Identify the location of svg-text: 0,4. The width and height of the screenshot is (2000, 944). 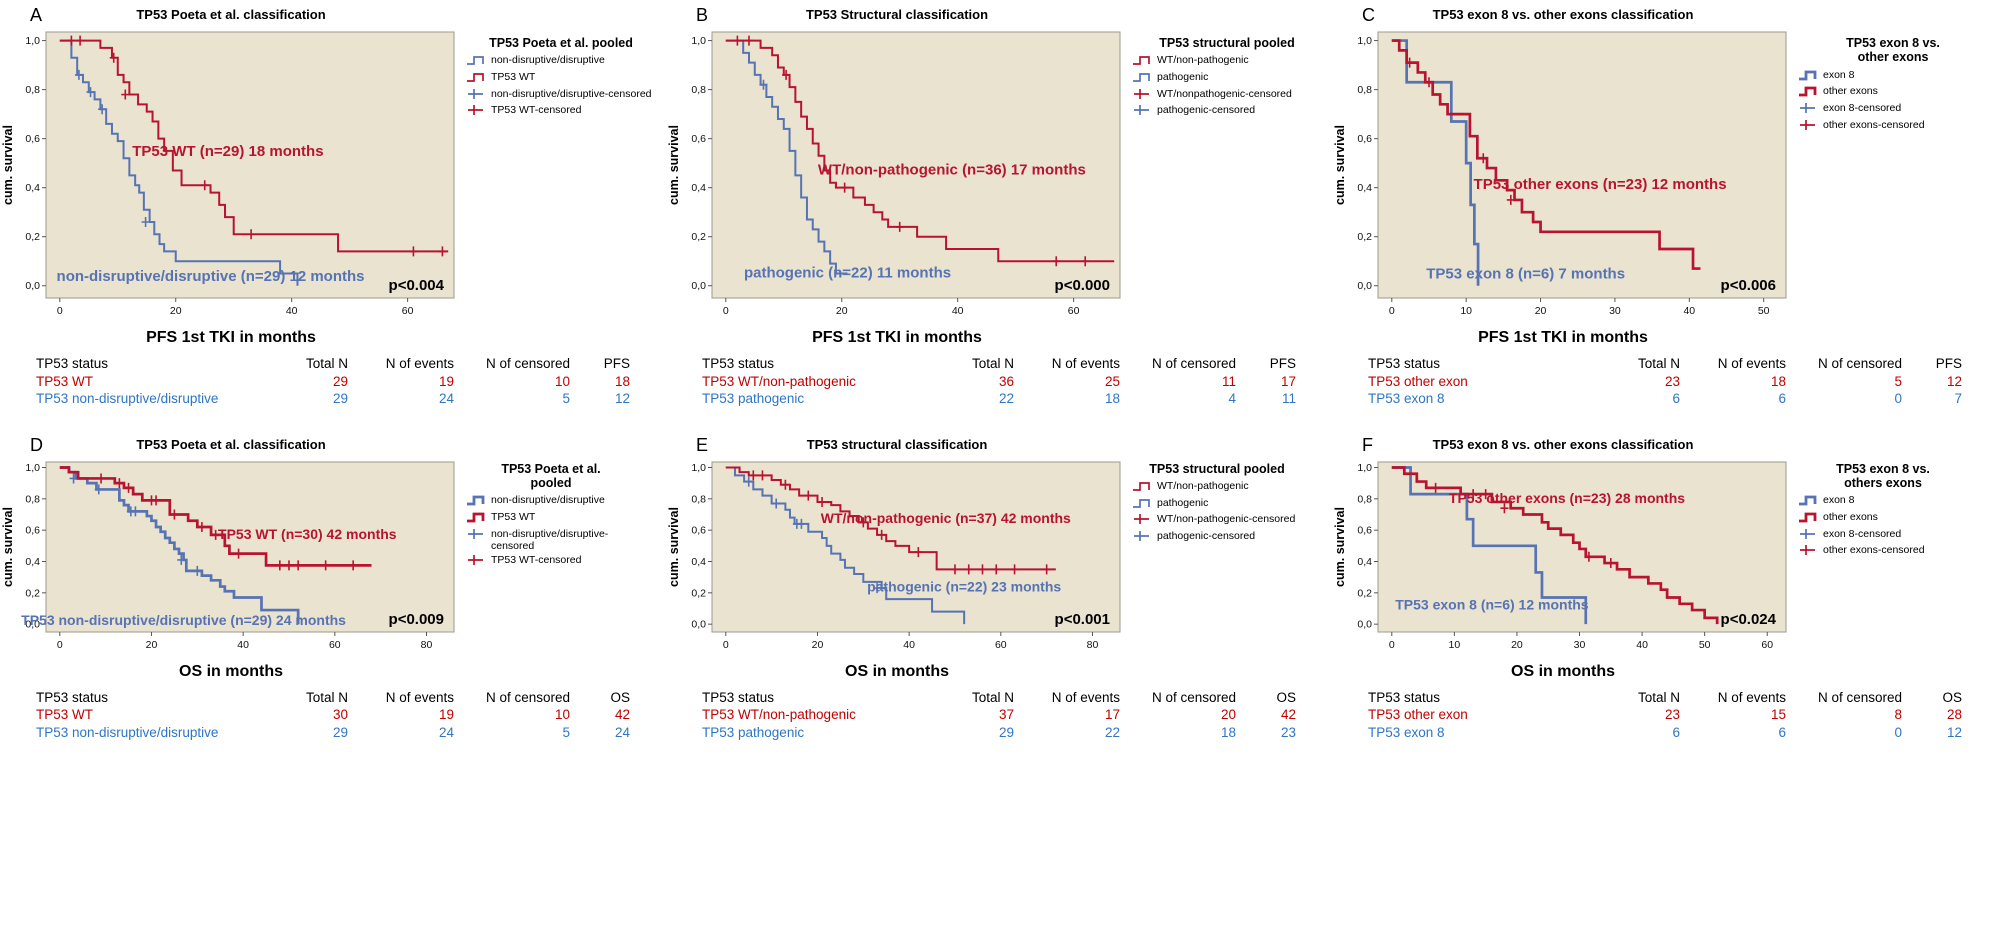
(32, 188).